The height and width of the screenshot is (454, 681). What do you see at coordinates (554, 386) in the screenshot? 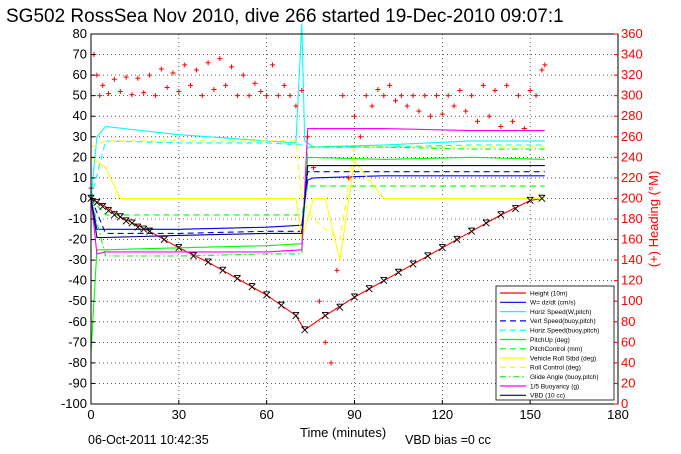
I see `legend-entry-10: 1/5 Buoyancy (g)` at bounding box center [554, 386].